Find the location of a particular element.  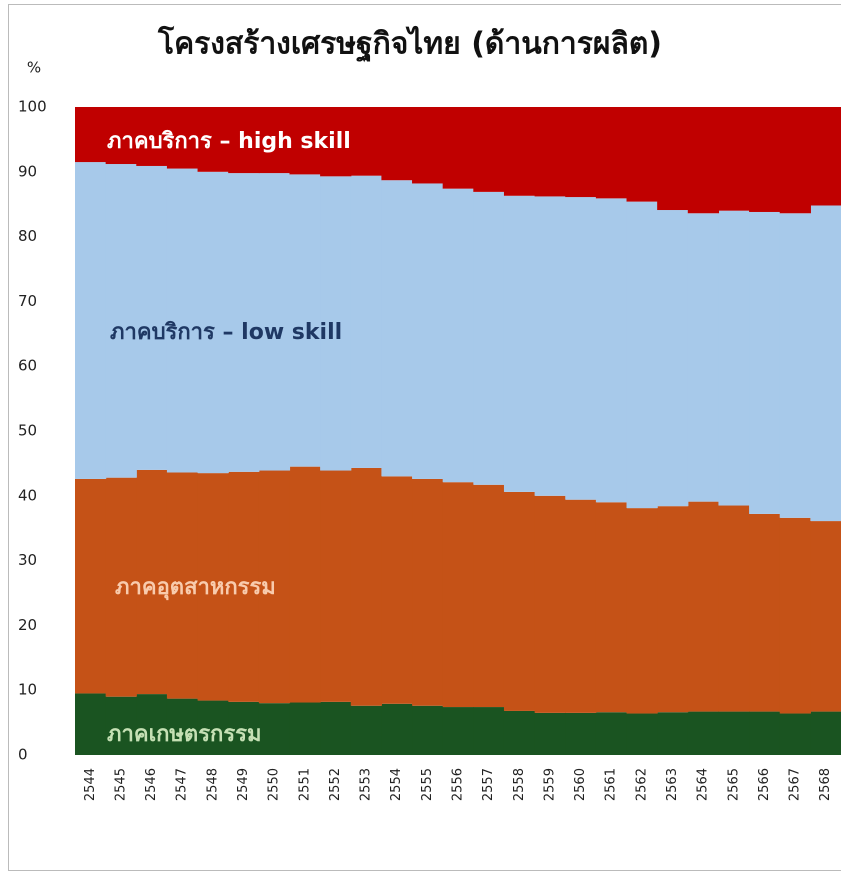

series-label: ภาคบริการ – low skill is located at coordinates (226, 332).